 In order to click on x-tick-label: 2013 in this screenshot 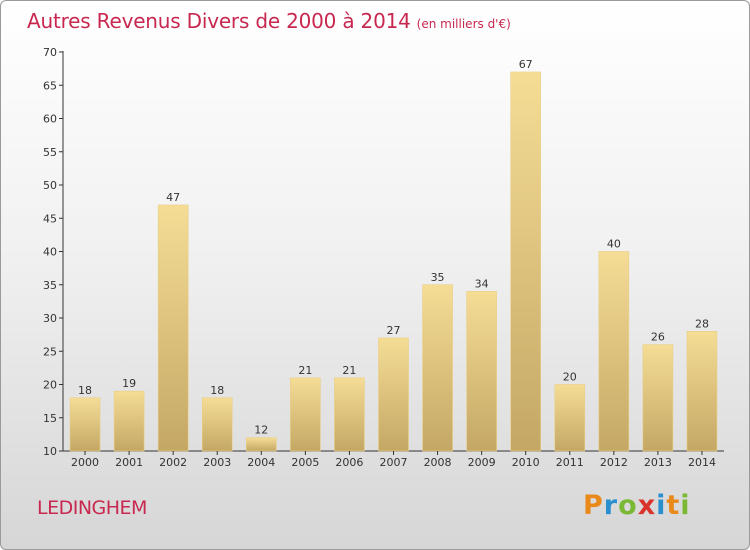, I will do `click(658, 462)`.